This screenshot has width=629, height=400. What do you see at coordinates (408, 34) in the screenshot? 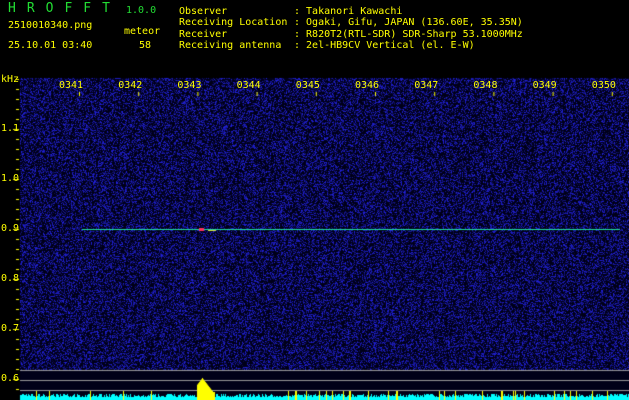
I see `info-value: : R820T2(RTL-SDR) SDR-Sharp 53.1000MHz` at bounding box center [408, 34].